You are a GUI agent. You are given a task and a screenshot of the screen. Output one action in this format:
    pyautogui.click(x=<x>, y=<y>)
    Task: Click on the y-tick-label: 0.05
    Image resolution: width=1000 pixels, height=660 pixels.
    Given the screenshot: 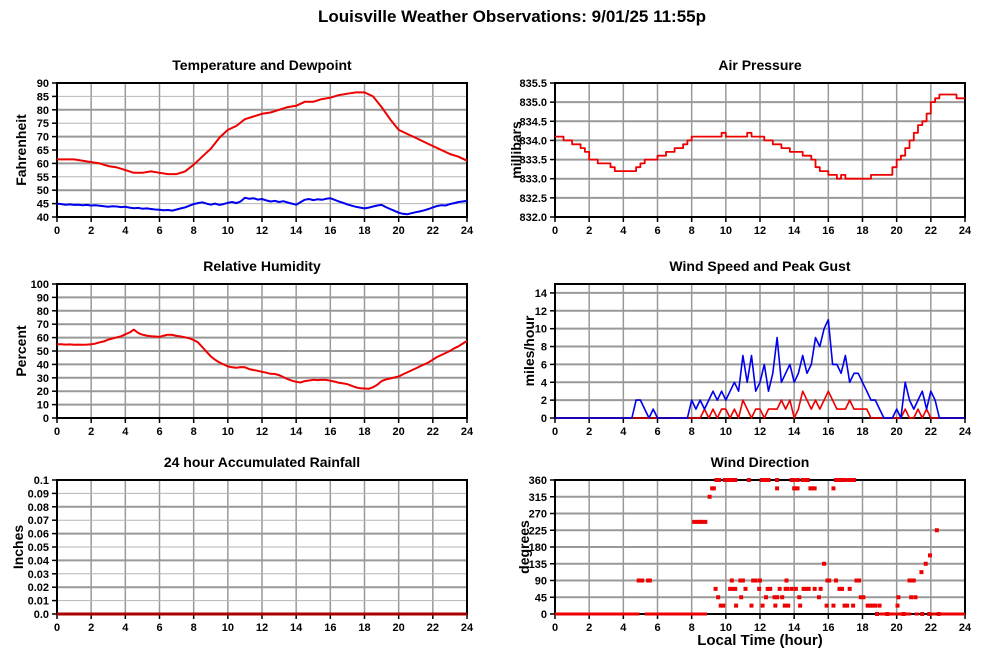 What is the action you would take?
    pyautogui.click(x=38, y=548)
    